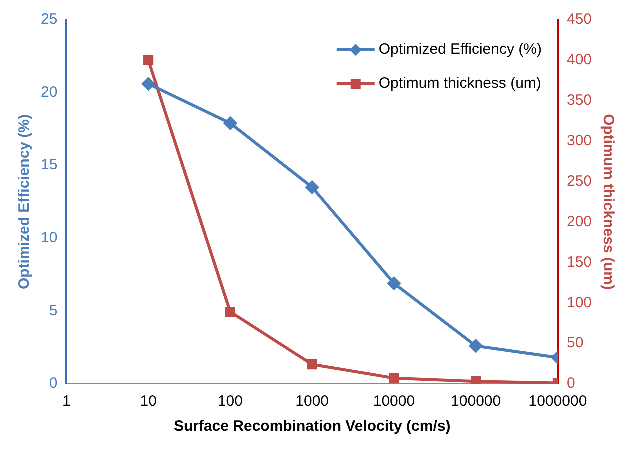  Describe the element at coordinates (313, 401) in the screenshot. I see `x-tick-label: 1000` at that location.